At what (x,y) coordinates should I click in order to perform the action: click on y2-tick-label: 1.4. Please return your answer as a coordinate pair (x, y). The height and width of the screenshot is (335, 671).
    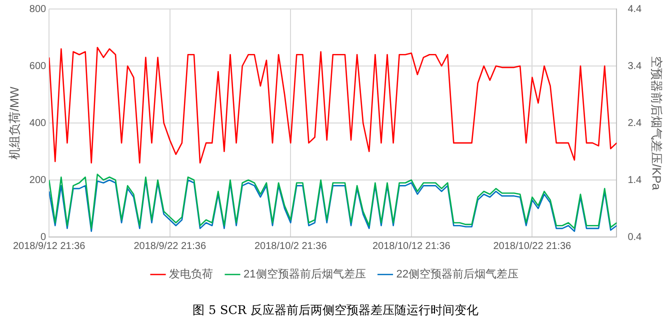
    Looking at the image, I should click on (635, 180).